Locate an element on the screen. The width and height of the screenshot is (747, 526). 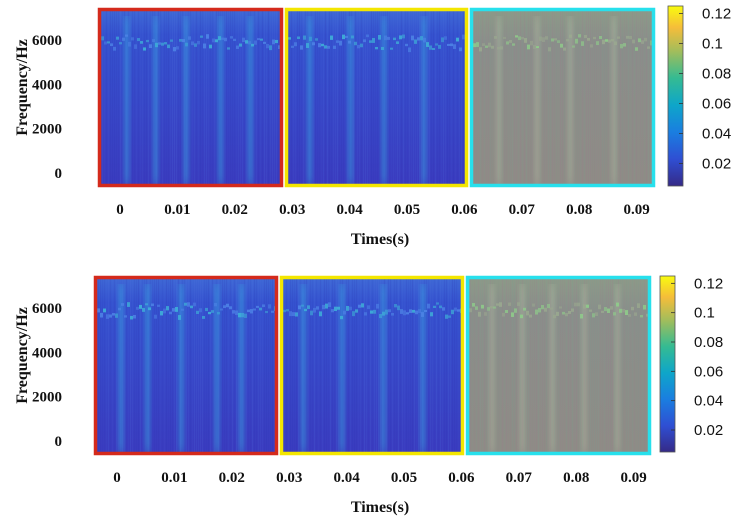
colorbar-tick-label: 0.1 is located at coordinates (704, 313).